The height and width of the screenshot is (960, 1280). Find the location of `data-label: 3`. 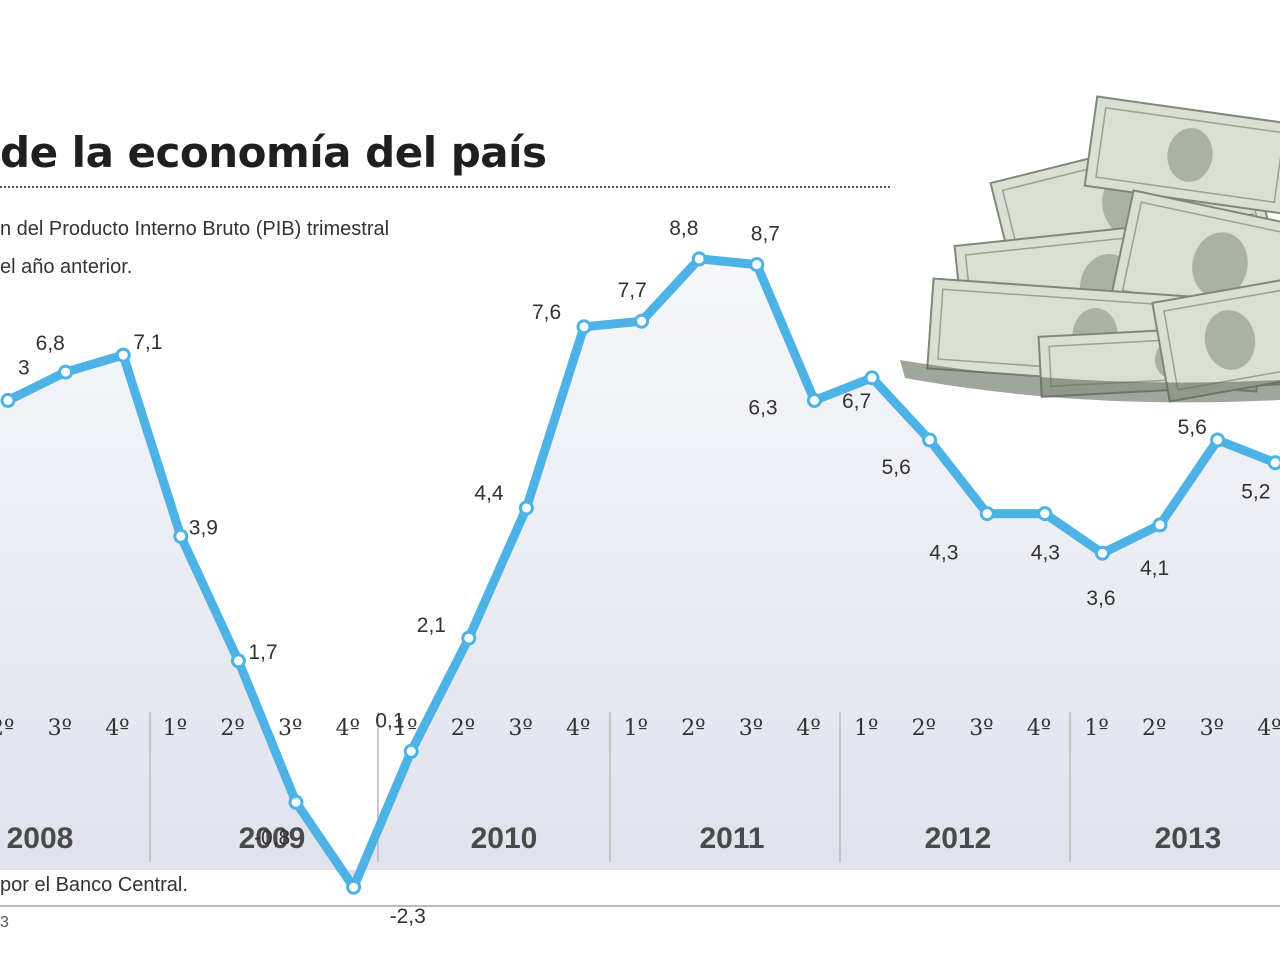

data-label: 3 is located at coordinates (24, 367).